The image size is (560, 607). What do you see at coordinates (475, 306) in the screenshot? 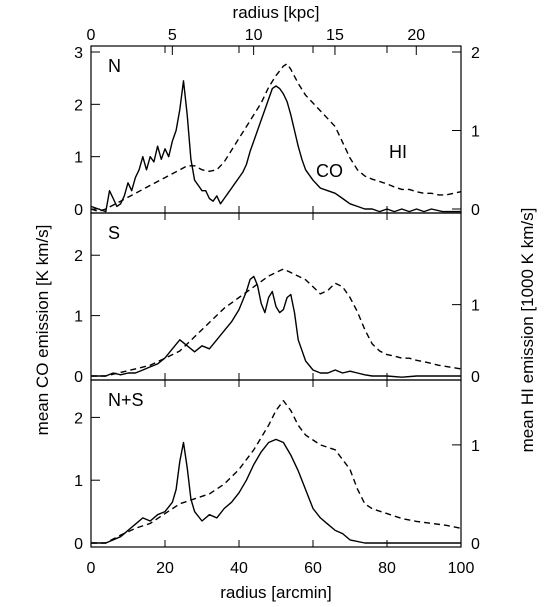
I see `right-tick-label-2-1: 1` at bounding box center [475, 306].